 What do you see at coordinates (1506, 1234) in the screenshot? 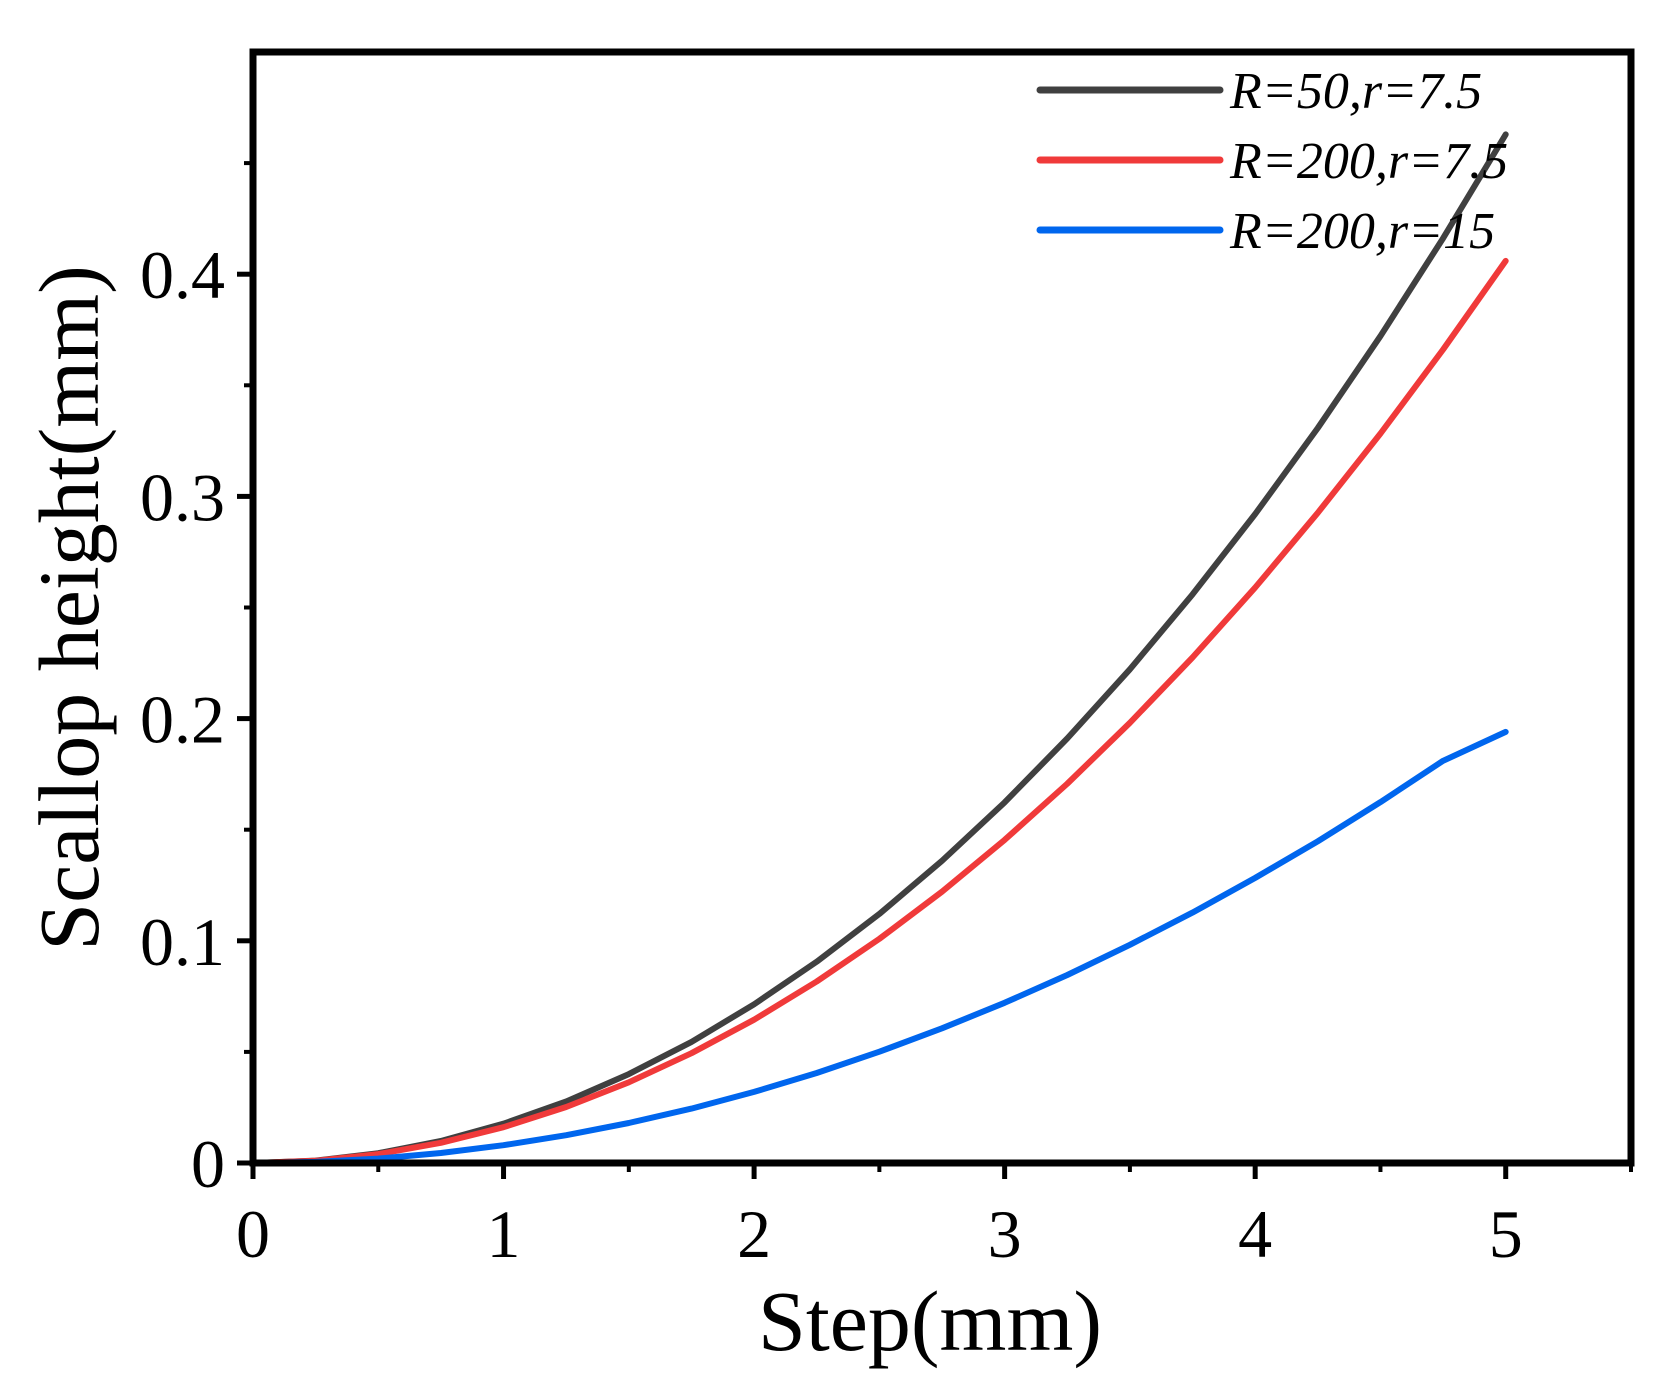
I see `x-tick-label: 5` at bounding box center [1506, 1234].